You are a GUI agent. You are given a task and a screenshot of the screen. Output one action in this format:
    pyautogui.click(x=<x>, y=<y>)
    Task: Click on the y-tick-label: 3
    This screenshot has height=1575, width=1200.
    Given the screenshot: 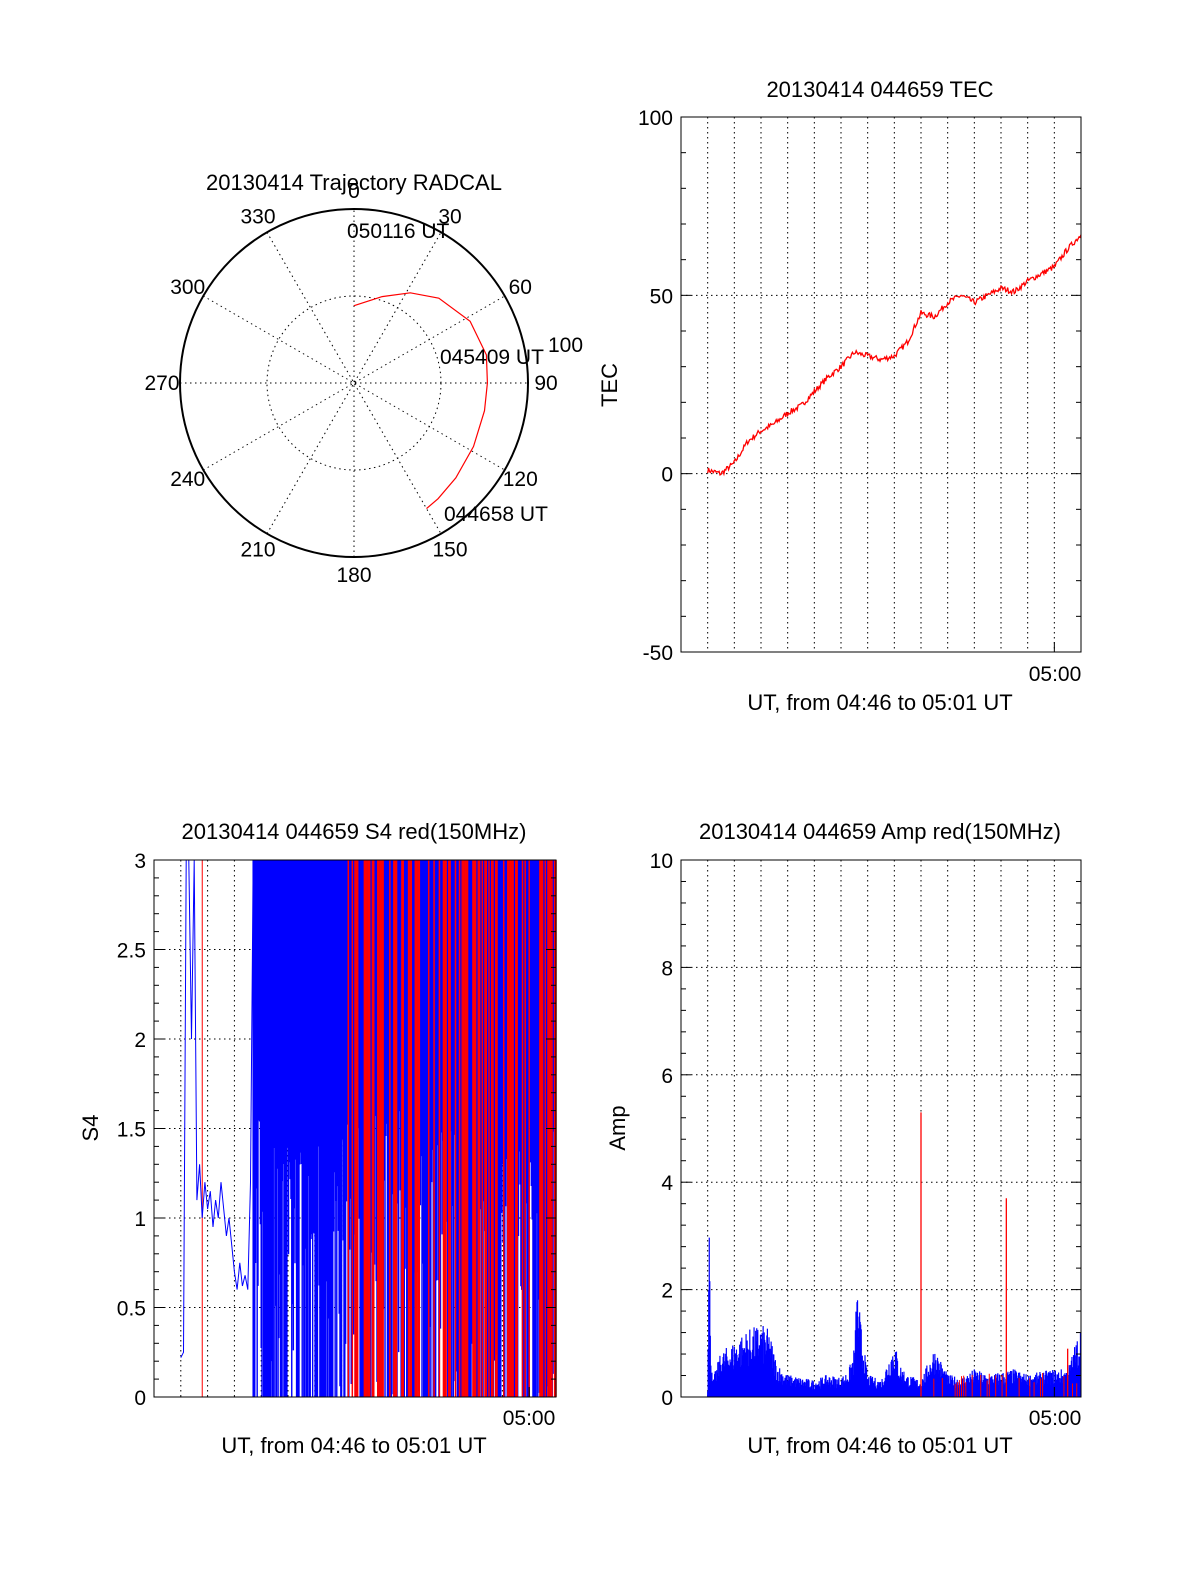 What is the action you would take?
    pyautogui.click(x=140, y=861)
    